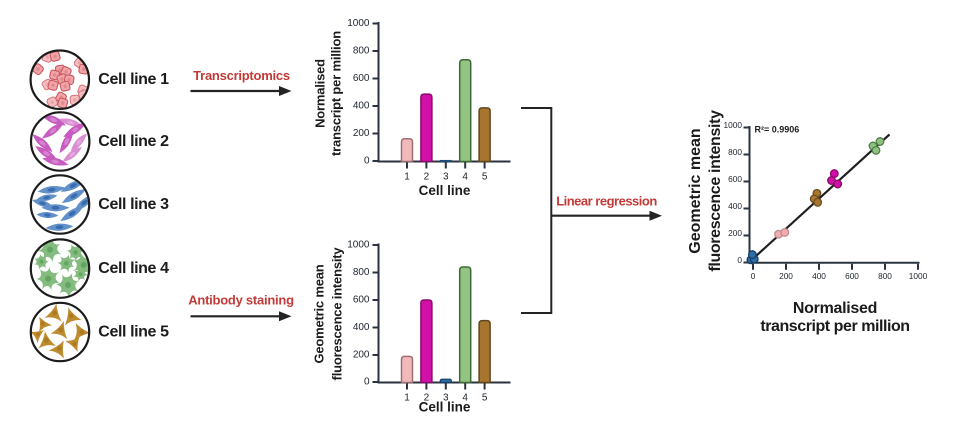 This screenshot has width=960, height=434. What do you see at coordinates (133, 268) in the screenshot?
I see `svg-text: Cell line 4` at bounding box center [133, 268].